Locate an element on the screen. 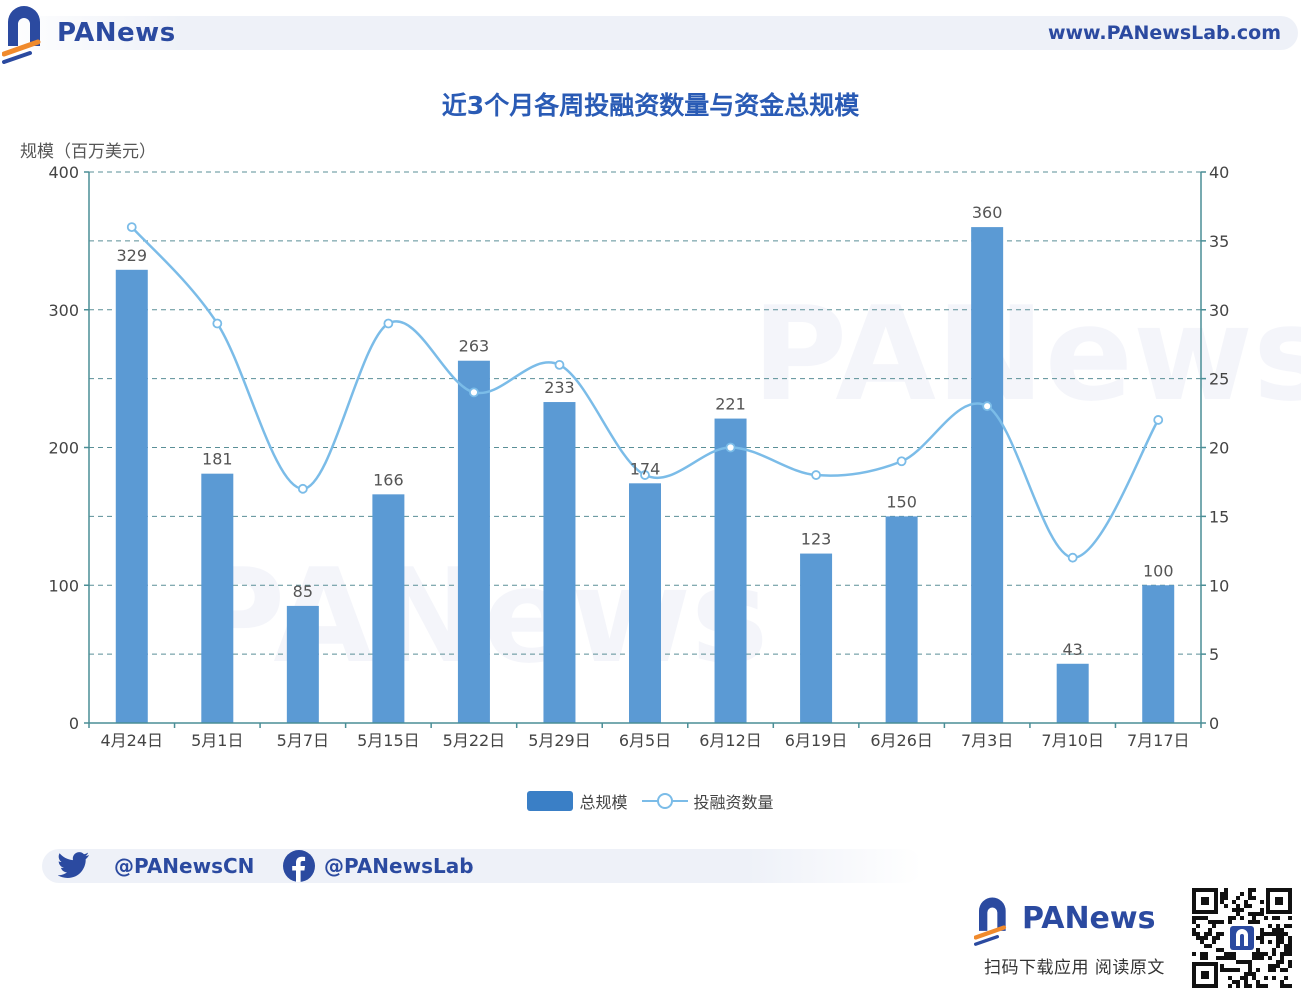 Image resolution: width=1301 pixels, height=1002 pixels. twitter-bird-icon is located at coordinates (74, 865).